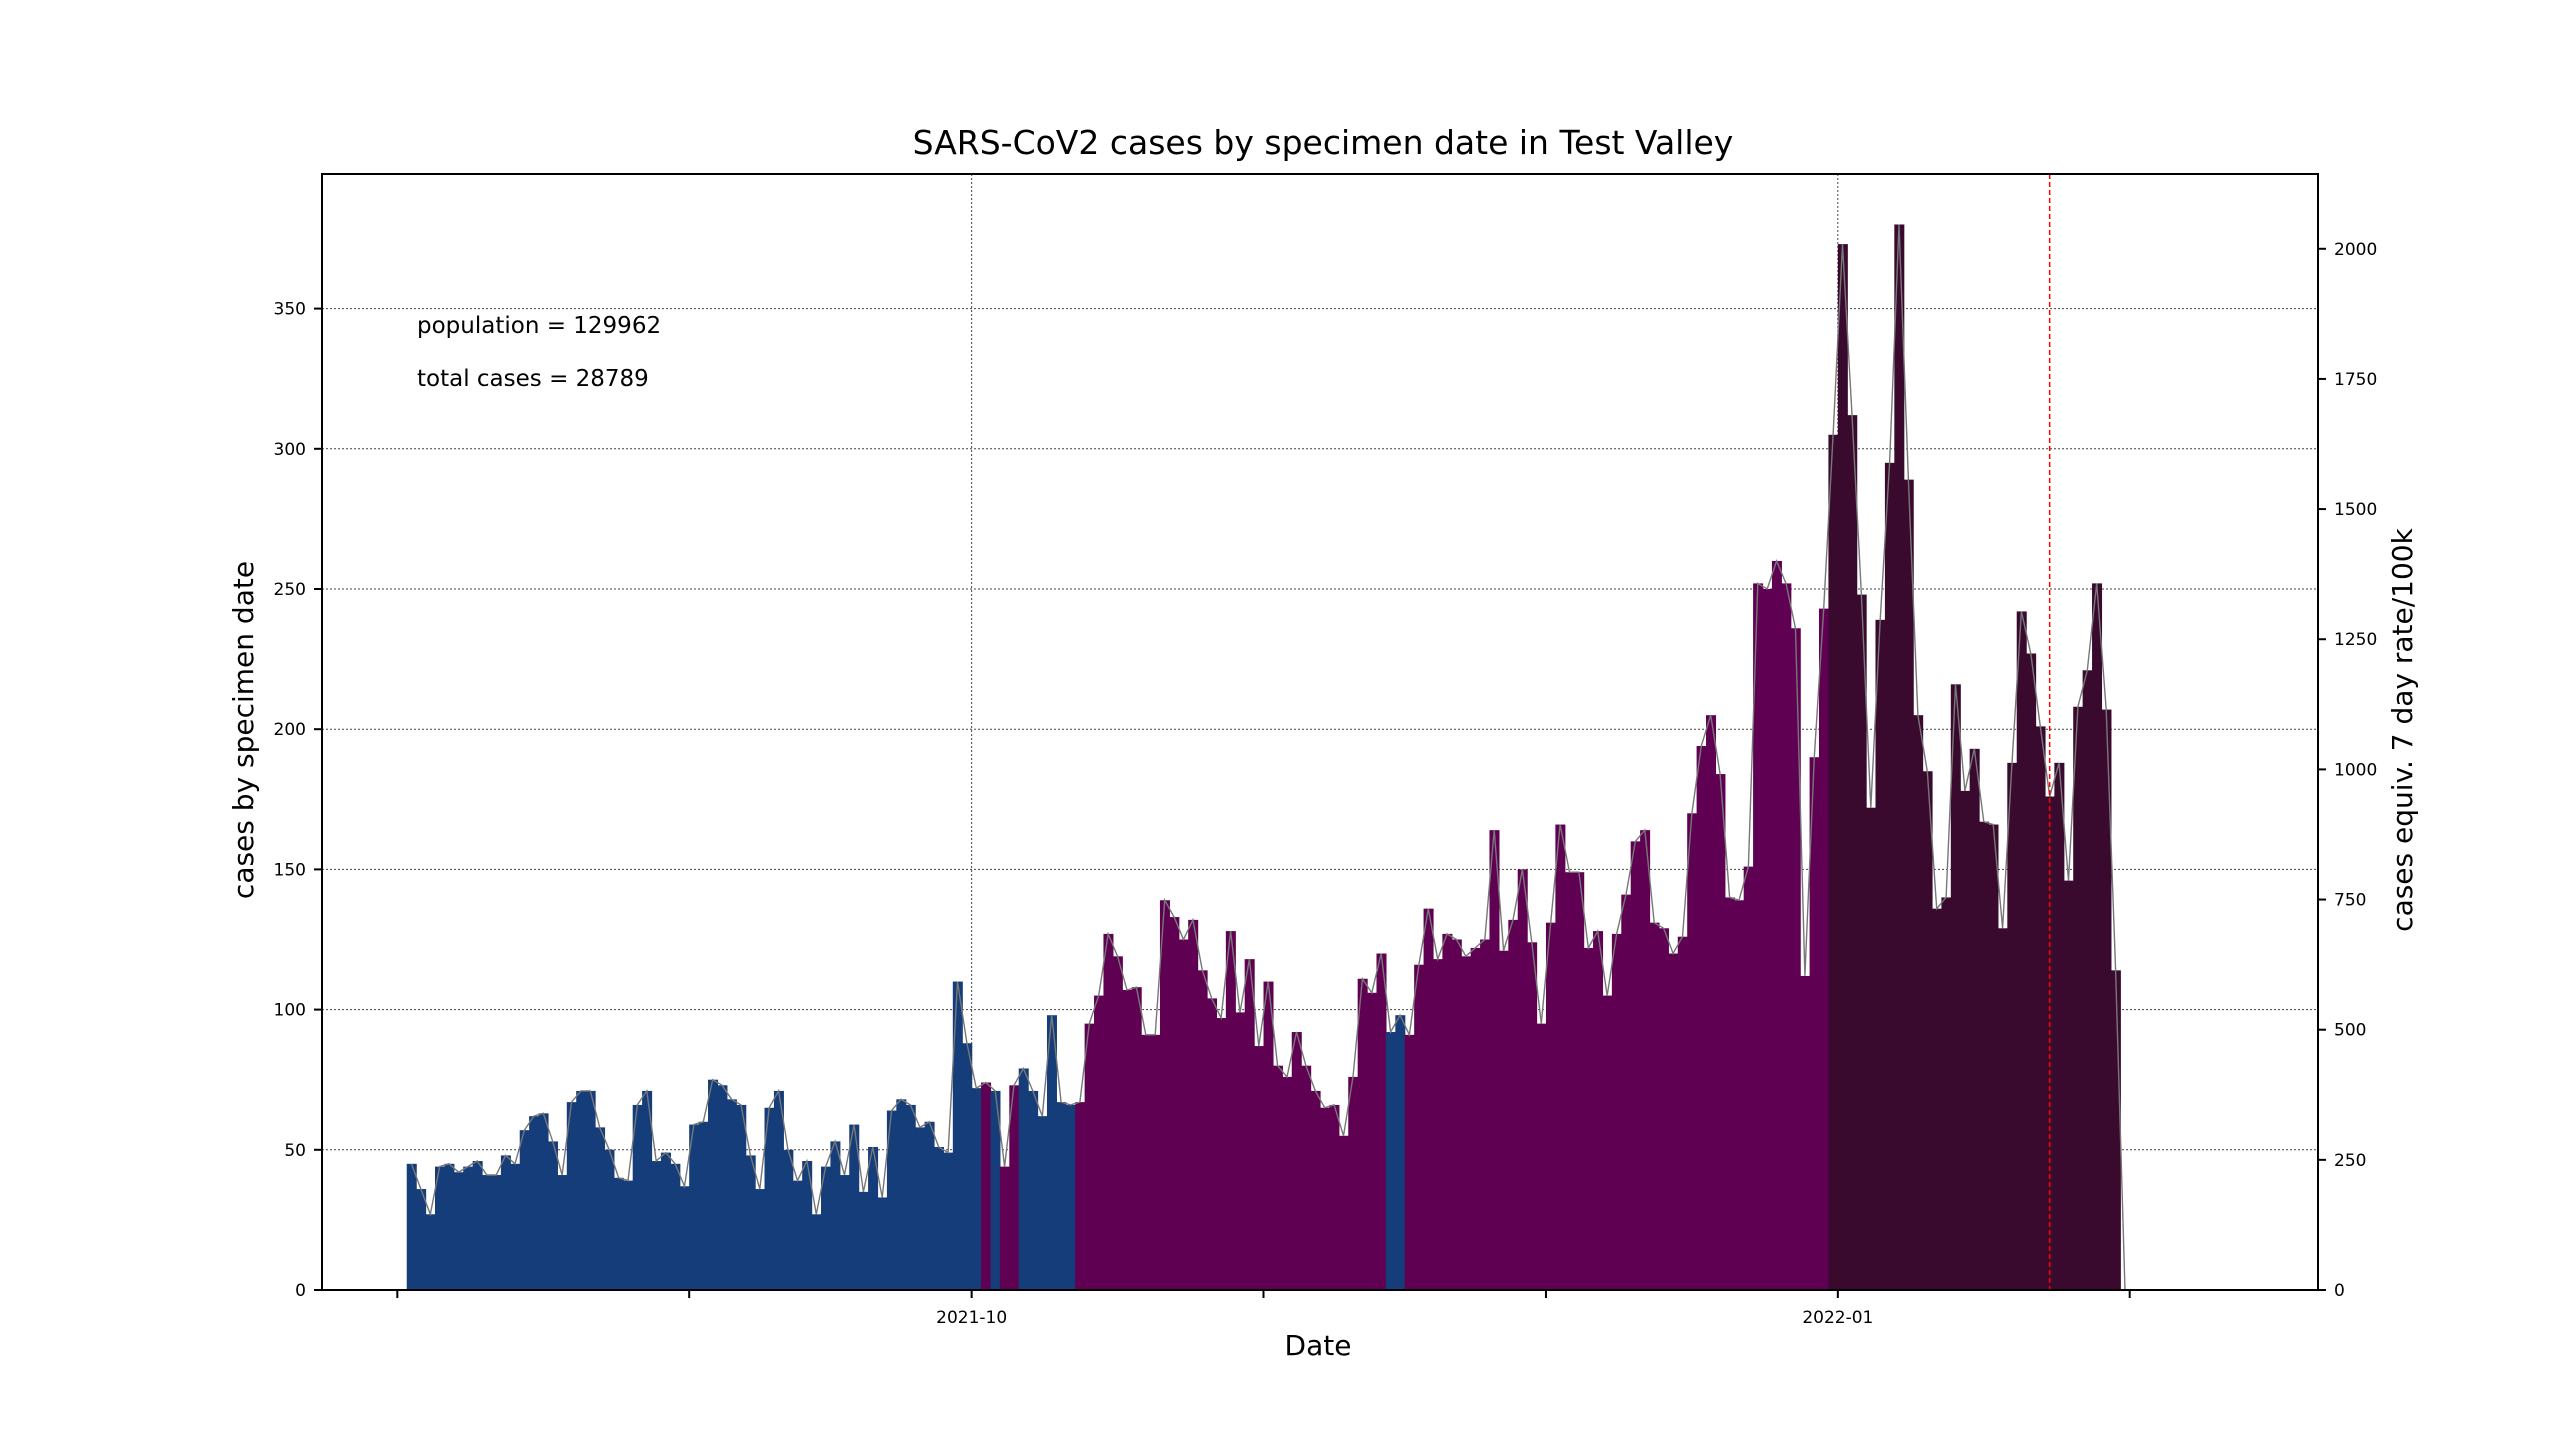  What do you see at coordinates (2355, 510) in the screenshot?
I see `y-right-tick-label: 1500` at bounding box center [2355, 510].